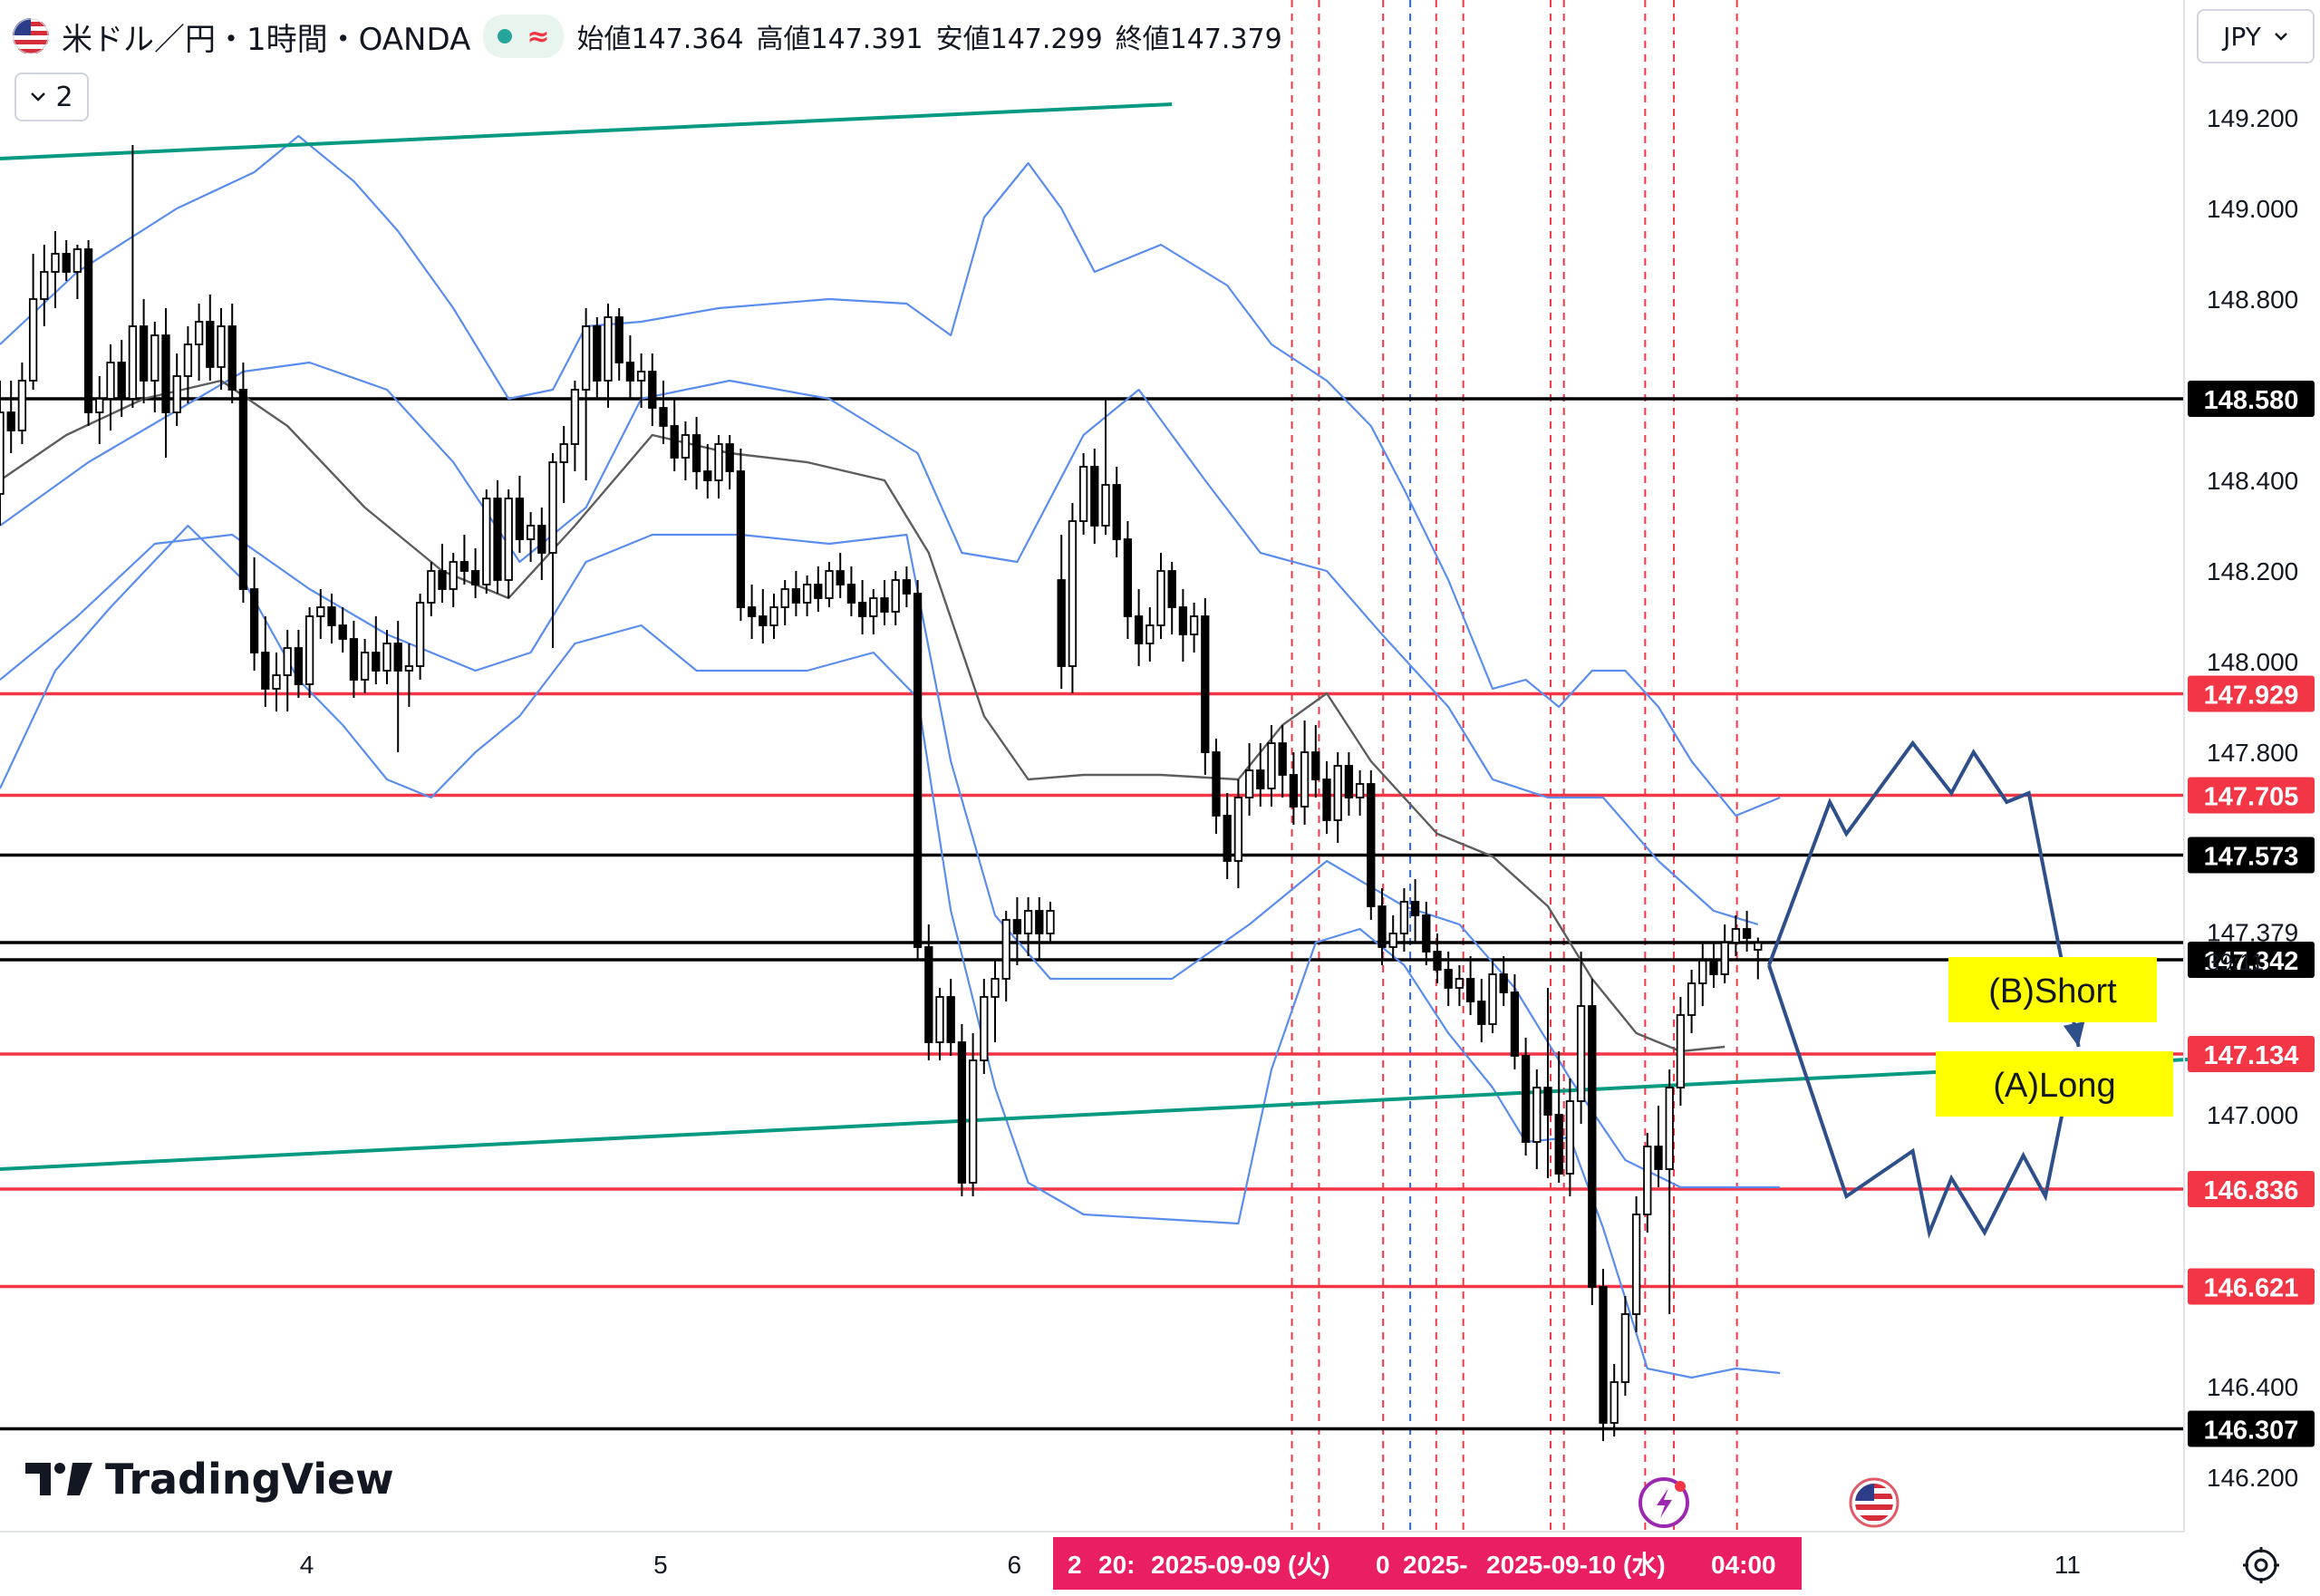  Describe the element at coordinates (586, 131) in the screenshot. I see `trendline` at that location.